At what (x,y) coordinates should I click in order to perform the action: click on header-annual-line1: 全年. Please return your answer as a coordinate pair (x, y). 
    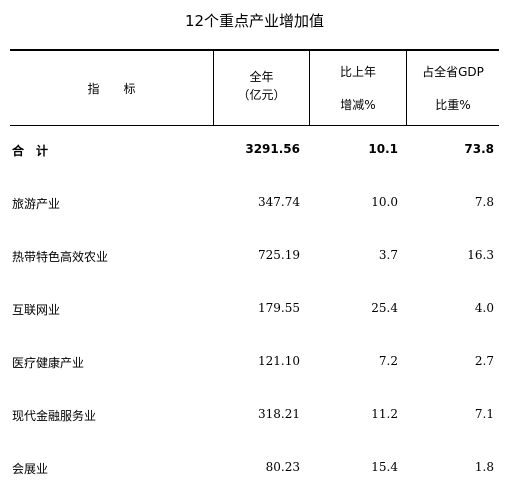
    Looking at the image, I should click on (261, 77).